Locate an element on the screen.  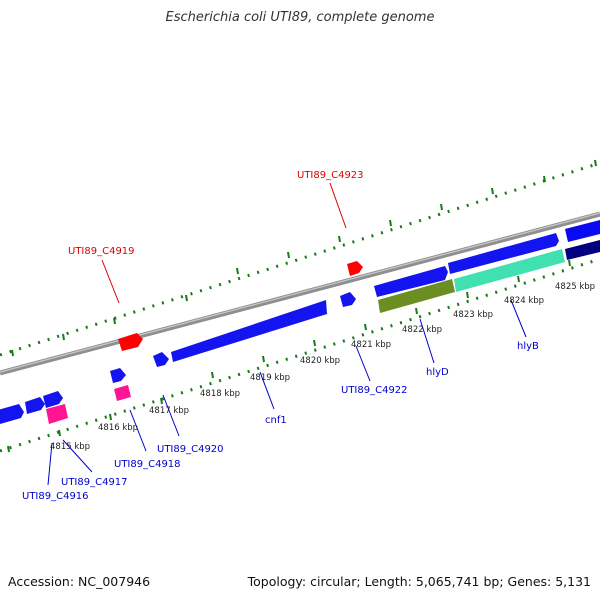
gene-4925-fwd is located at coordinates (582, 231).